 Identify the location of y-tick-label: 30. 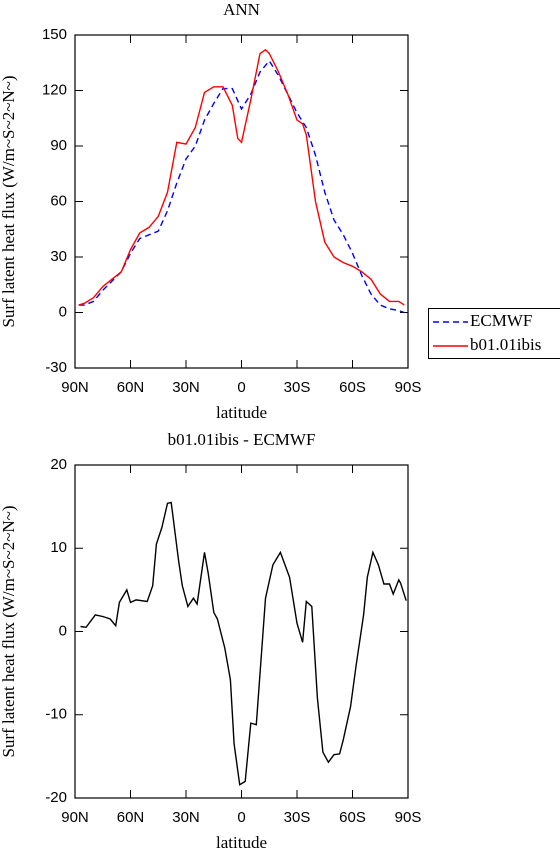
(58, 256).